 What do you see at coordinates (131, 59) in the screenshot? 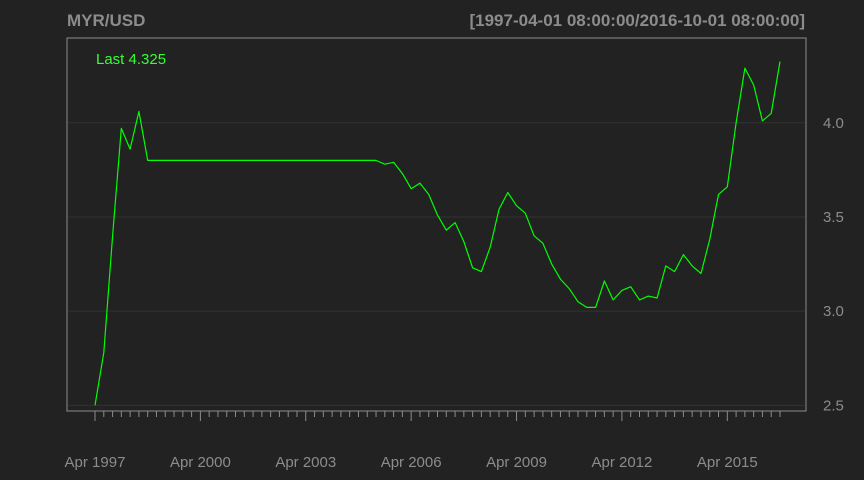
I see `last-value-label: Last 4.325` at bounding box center [131, 59].